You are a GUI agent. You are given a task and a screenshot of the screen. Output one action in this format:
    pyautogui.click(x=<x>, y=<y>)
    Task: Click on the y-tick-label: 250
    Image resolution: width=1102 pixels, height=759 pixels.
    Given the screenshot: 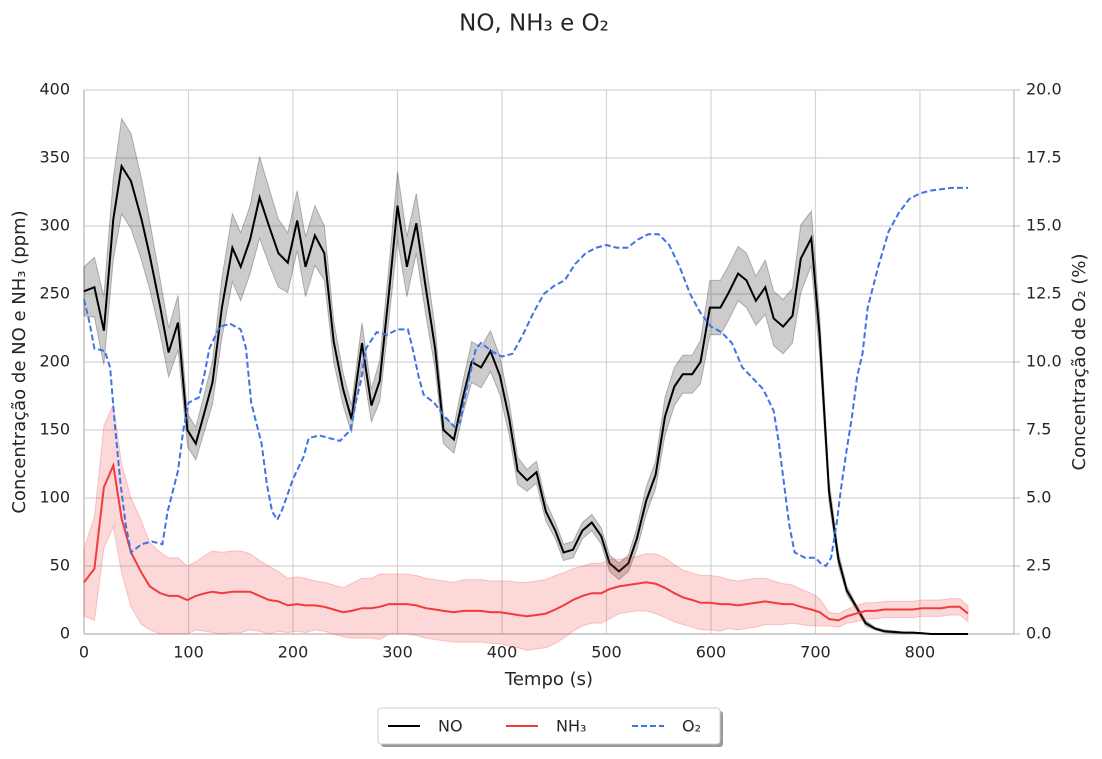 What is the action you would take?
    pyautogui.click(x=54, y=293)
    